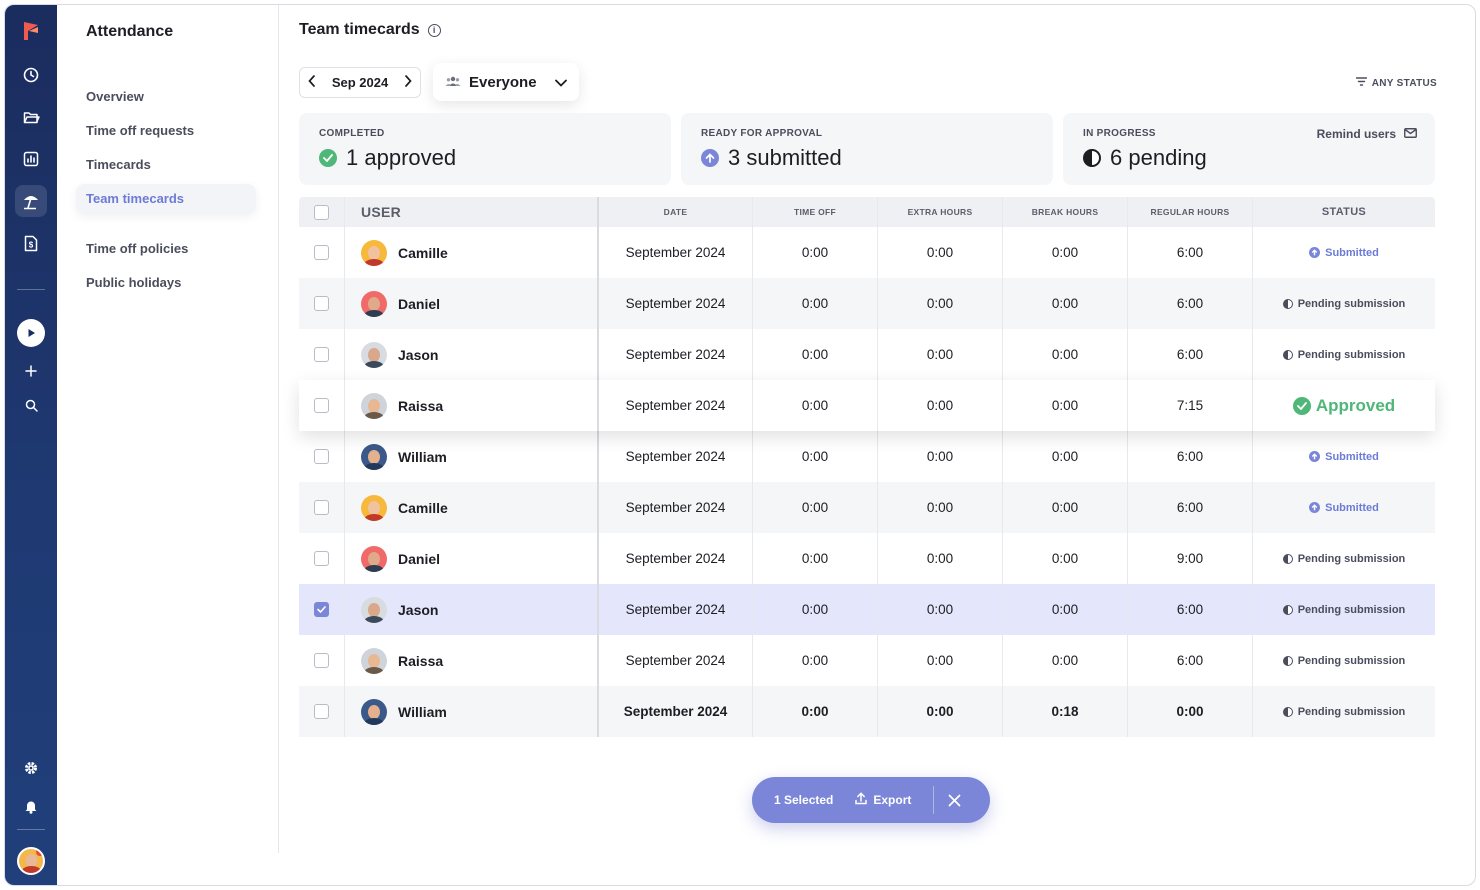  Describe the element at coordinates (1190, 212) in the screenshot. I see `header-regular-hours: REGULAR HOURS` at that location.